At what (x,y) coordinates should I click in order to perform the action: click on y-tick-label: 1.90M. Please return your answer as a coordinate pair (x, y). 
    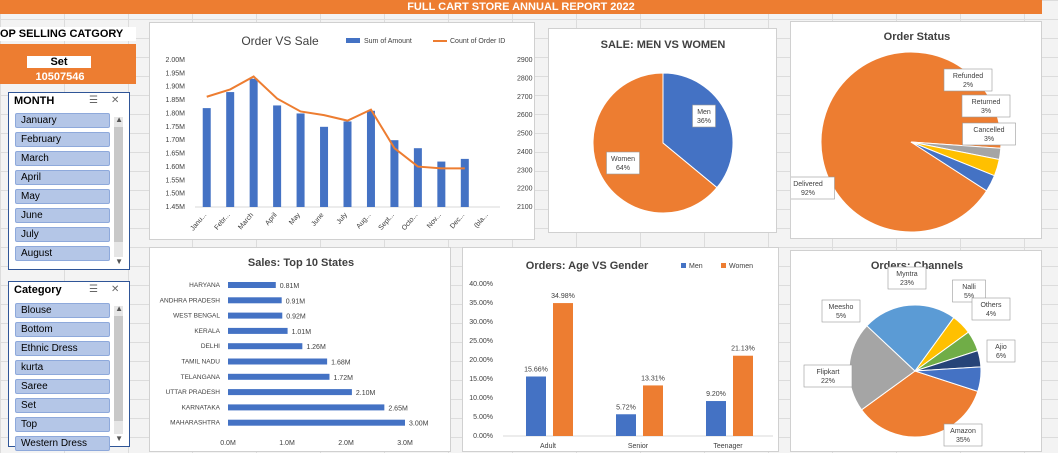
    Looking at the image, I should click on (176, 87).